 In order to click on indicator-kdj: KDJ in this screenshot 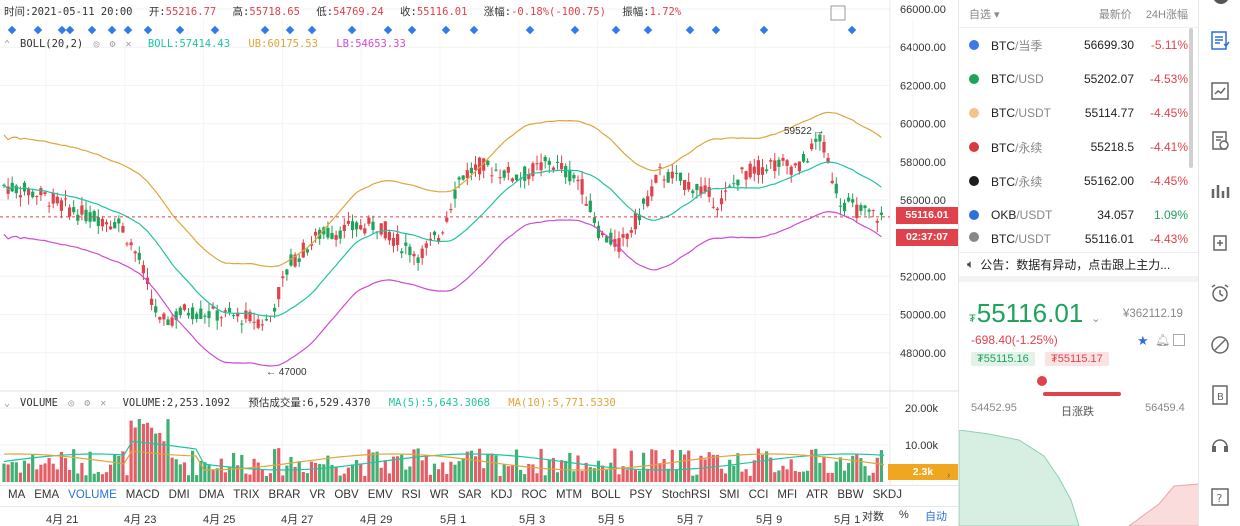, I will do `click(501, 495)`.